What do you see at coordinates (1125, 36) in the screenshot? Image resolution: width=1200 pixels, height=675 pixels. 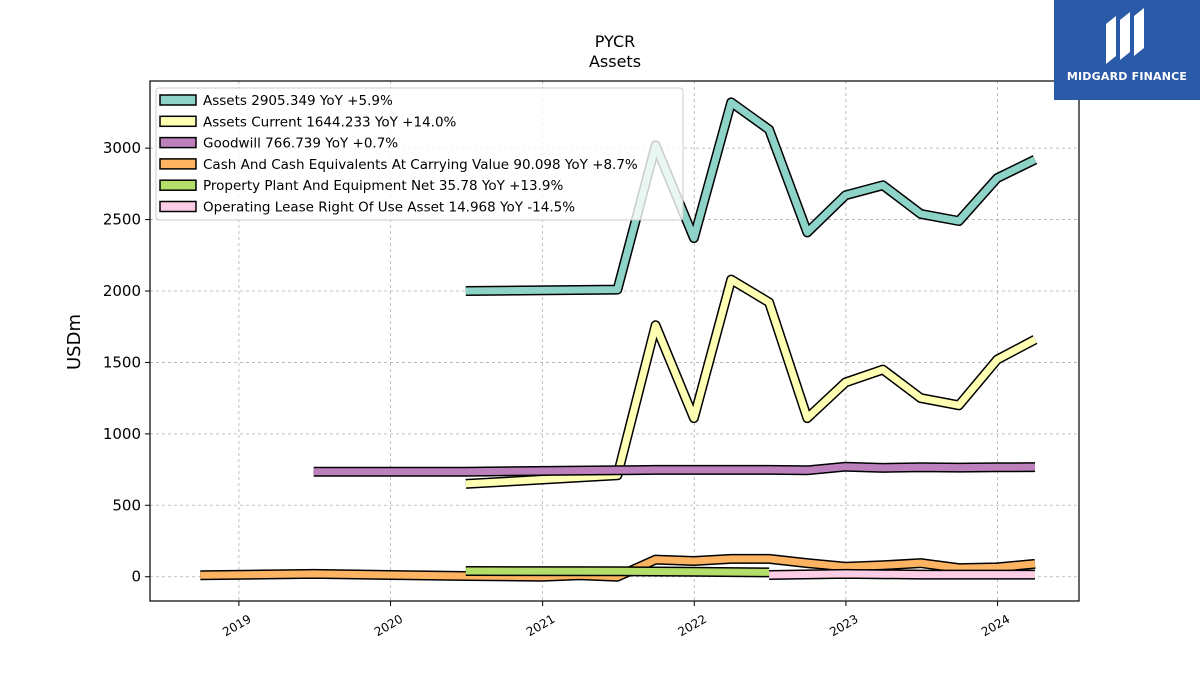 I see `logo-mark-icon` at bounding box center [1125, 36].